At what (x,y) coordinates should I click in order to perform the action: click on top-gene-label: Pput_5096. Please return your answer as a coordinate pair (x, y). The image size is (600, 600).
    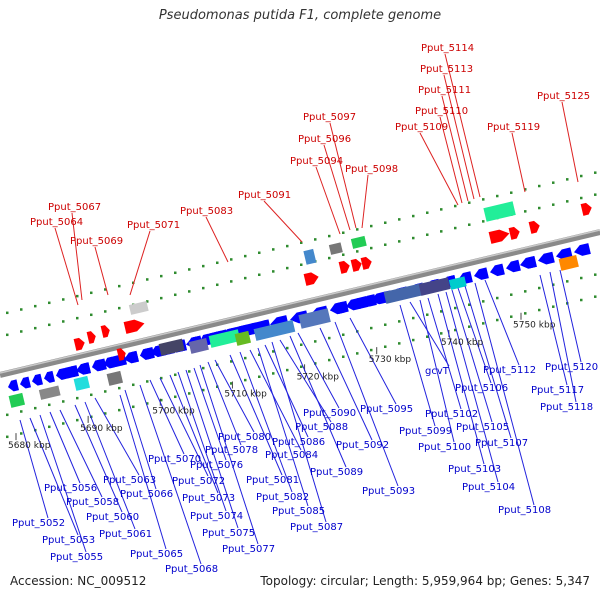
    Looking at the image, I should click on (324, 139).